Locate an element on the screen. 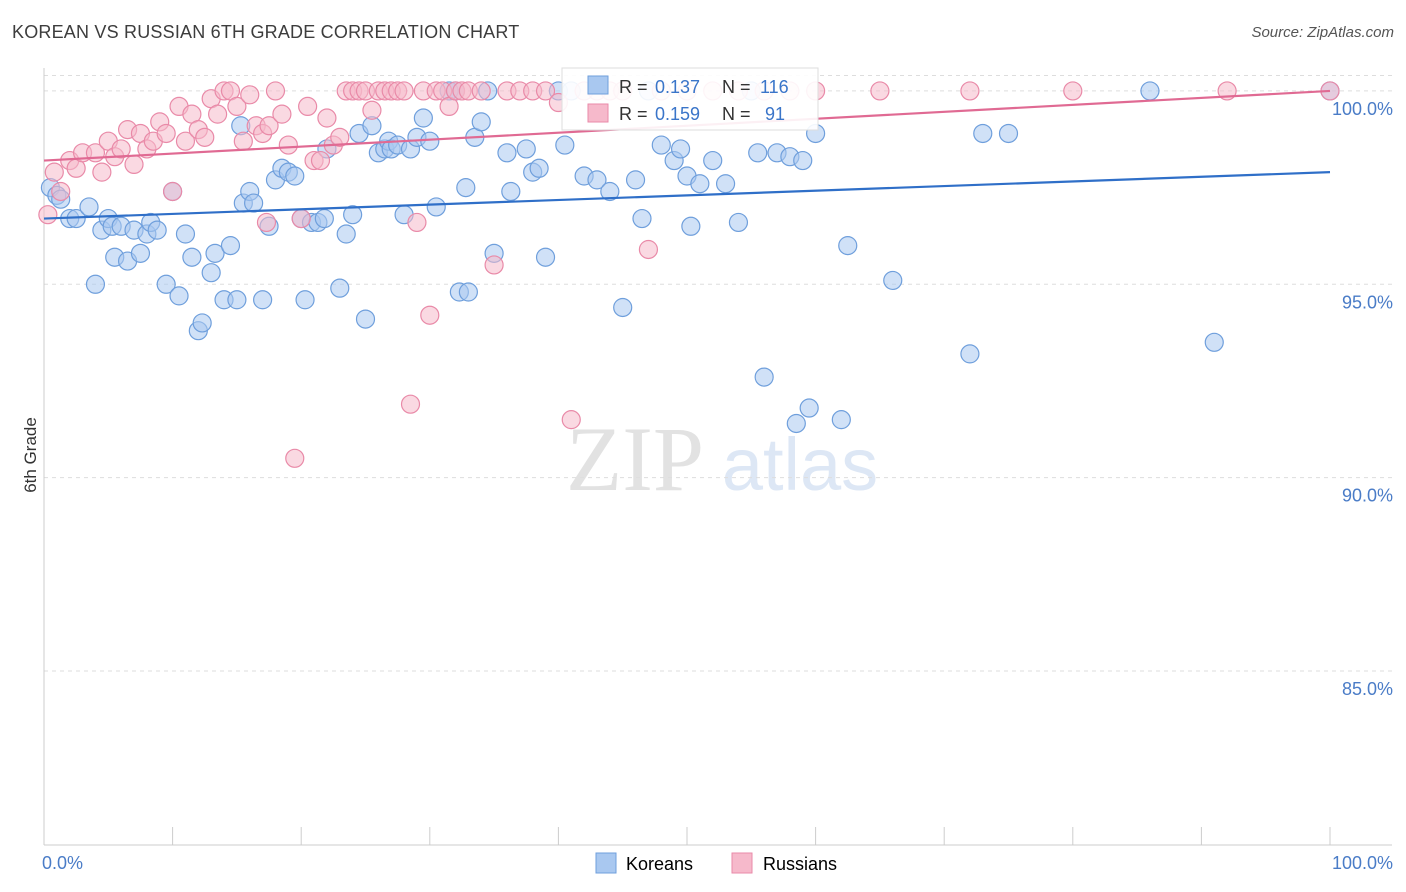 This screenshot has height=892, width=1406. legend: Koreans Russians is located at coordinates (716, 863).